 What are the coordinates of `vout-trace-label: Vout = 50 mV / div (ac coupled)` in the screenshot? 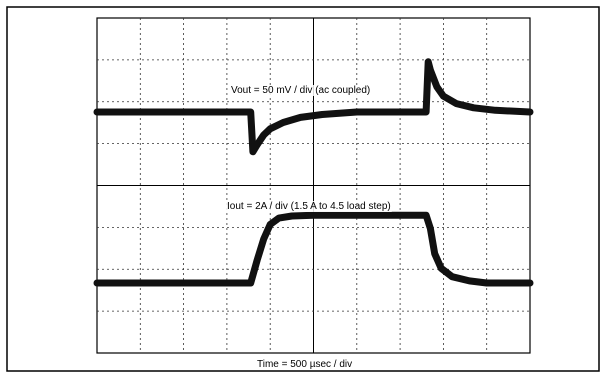 It's located at (300, 90).